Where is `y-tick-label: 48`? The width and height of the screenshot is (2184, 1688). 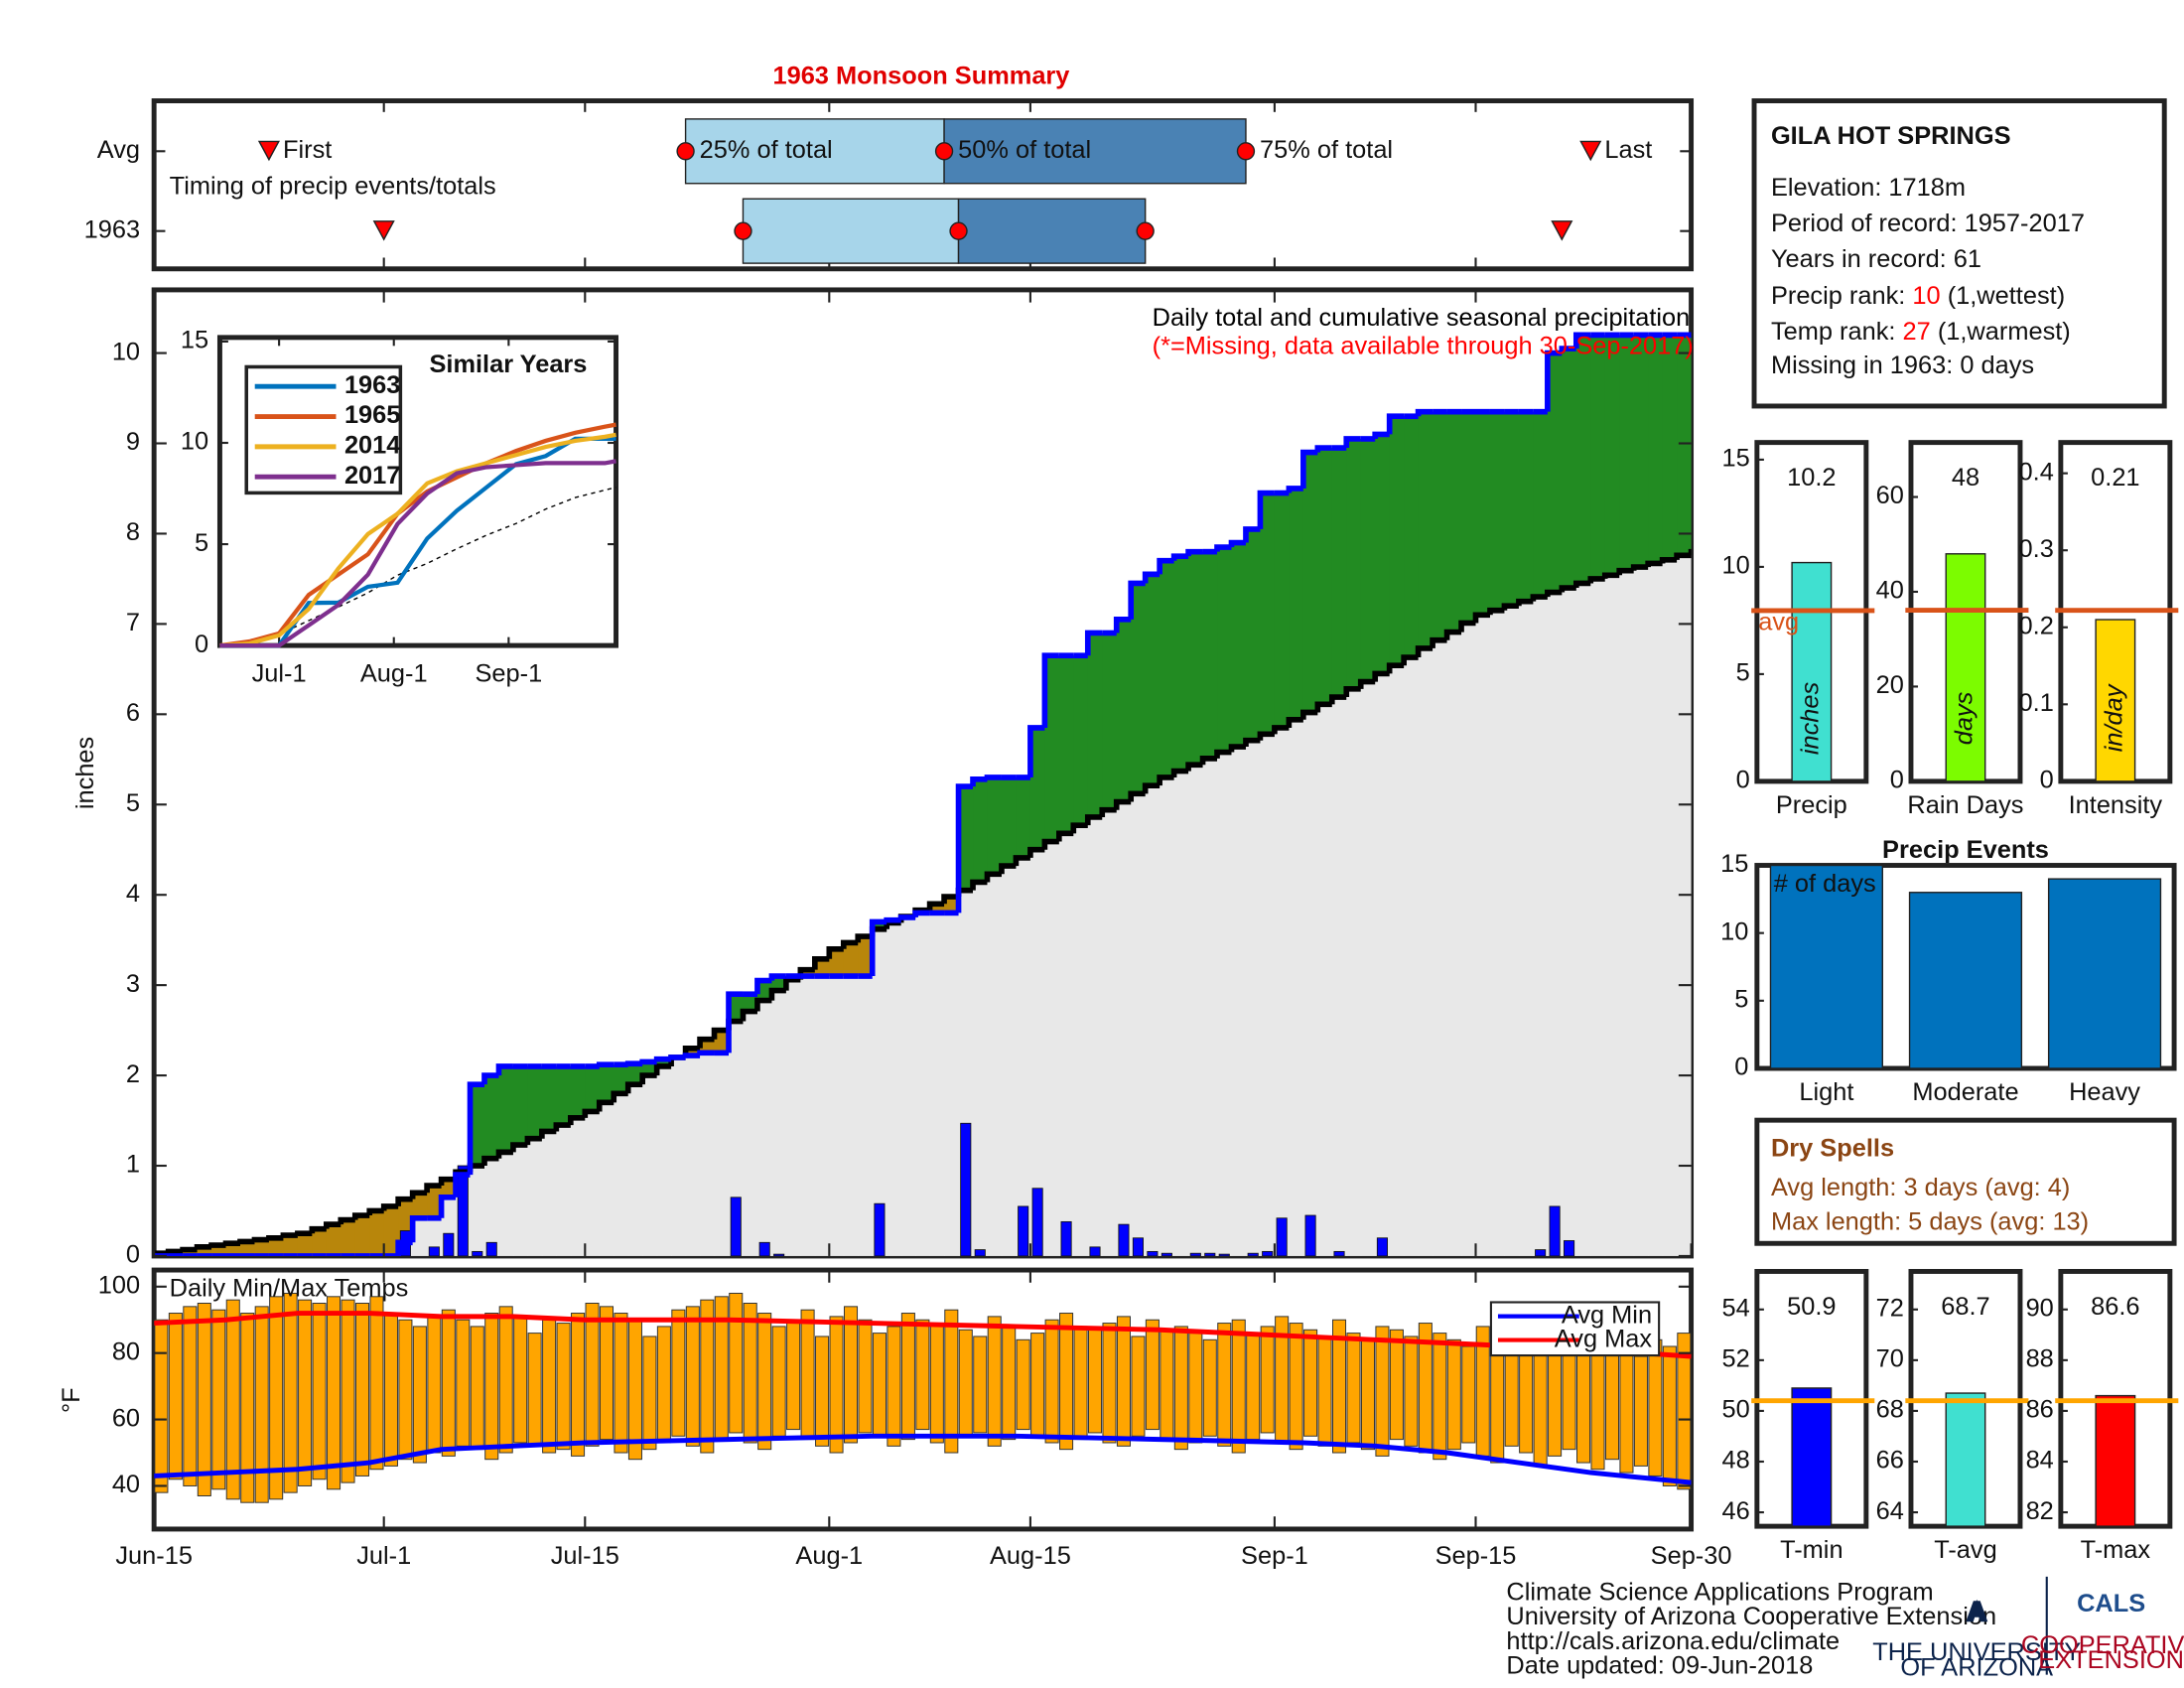 y-tick-label: 48 is located at coordinates (1736, 1461).